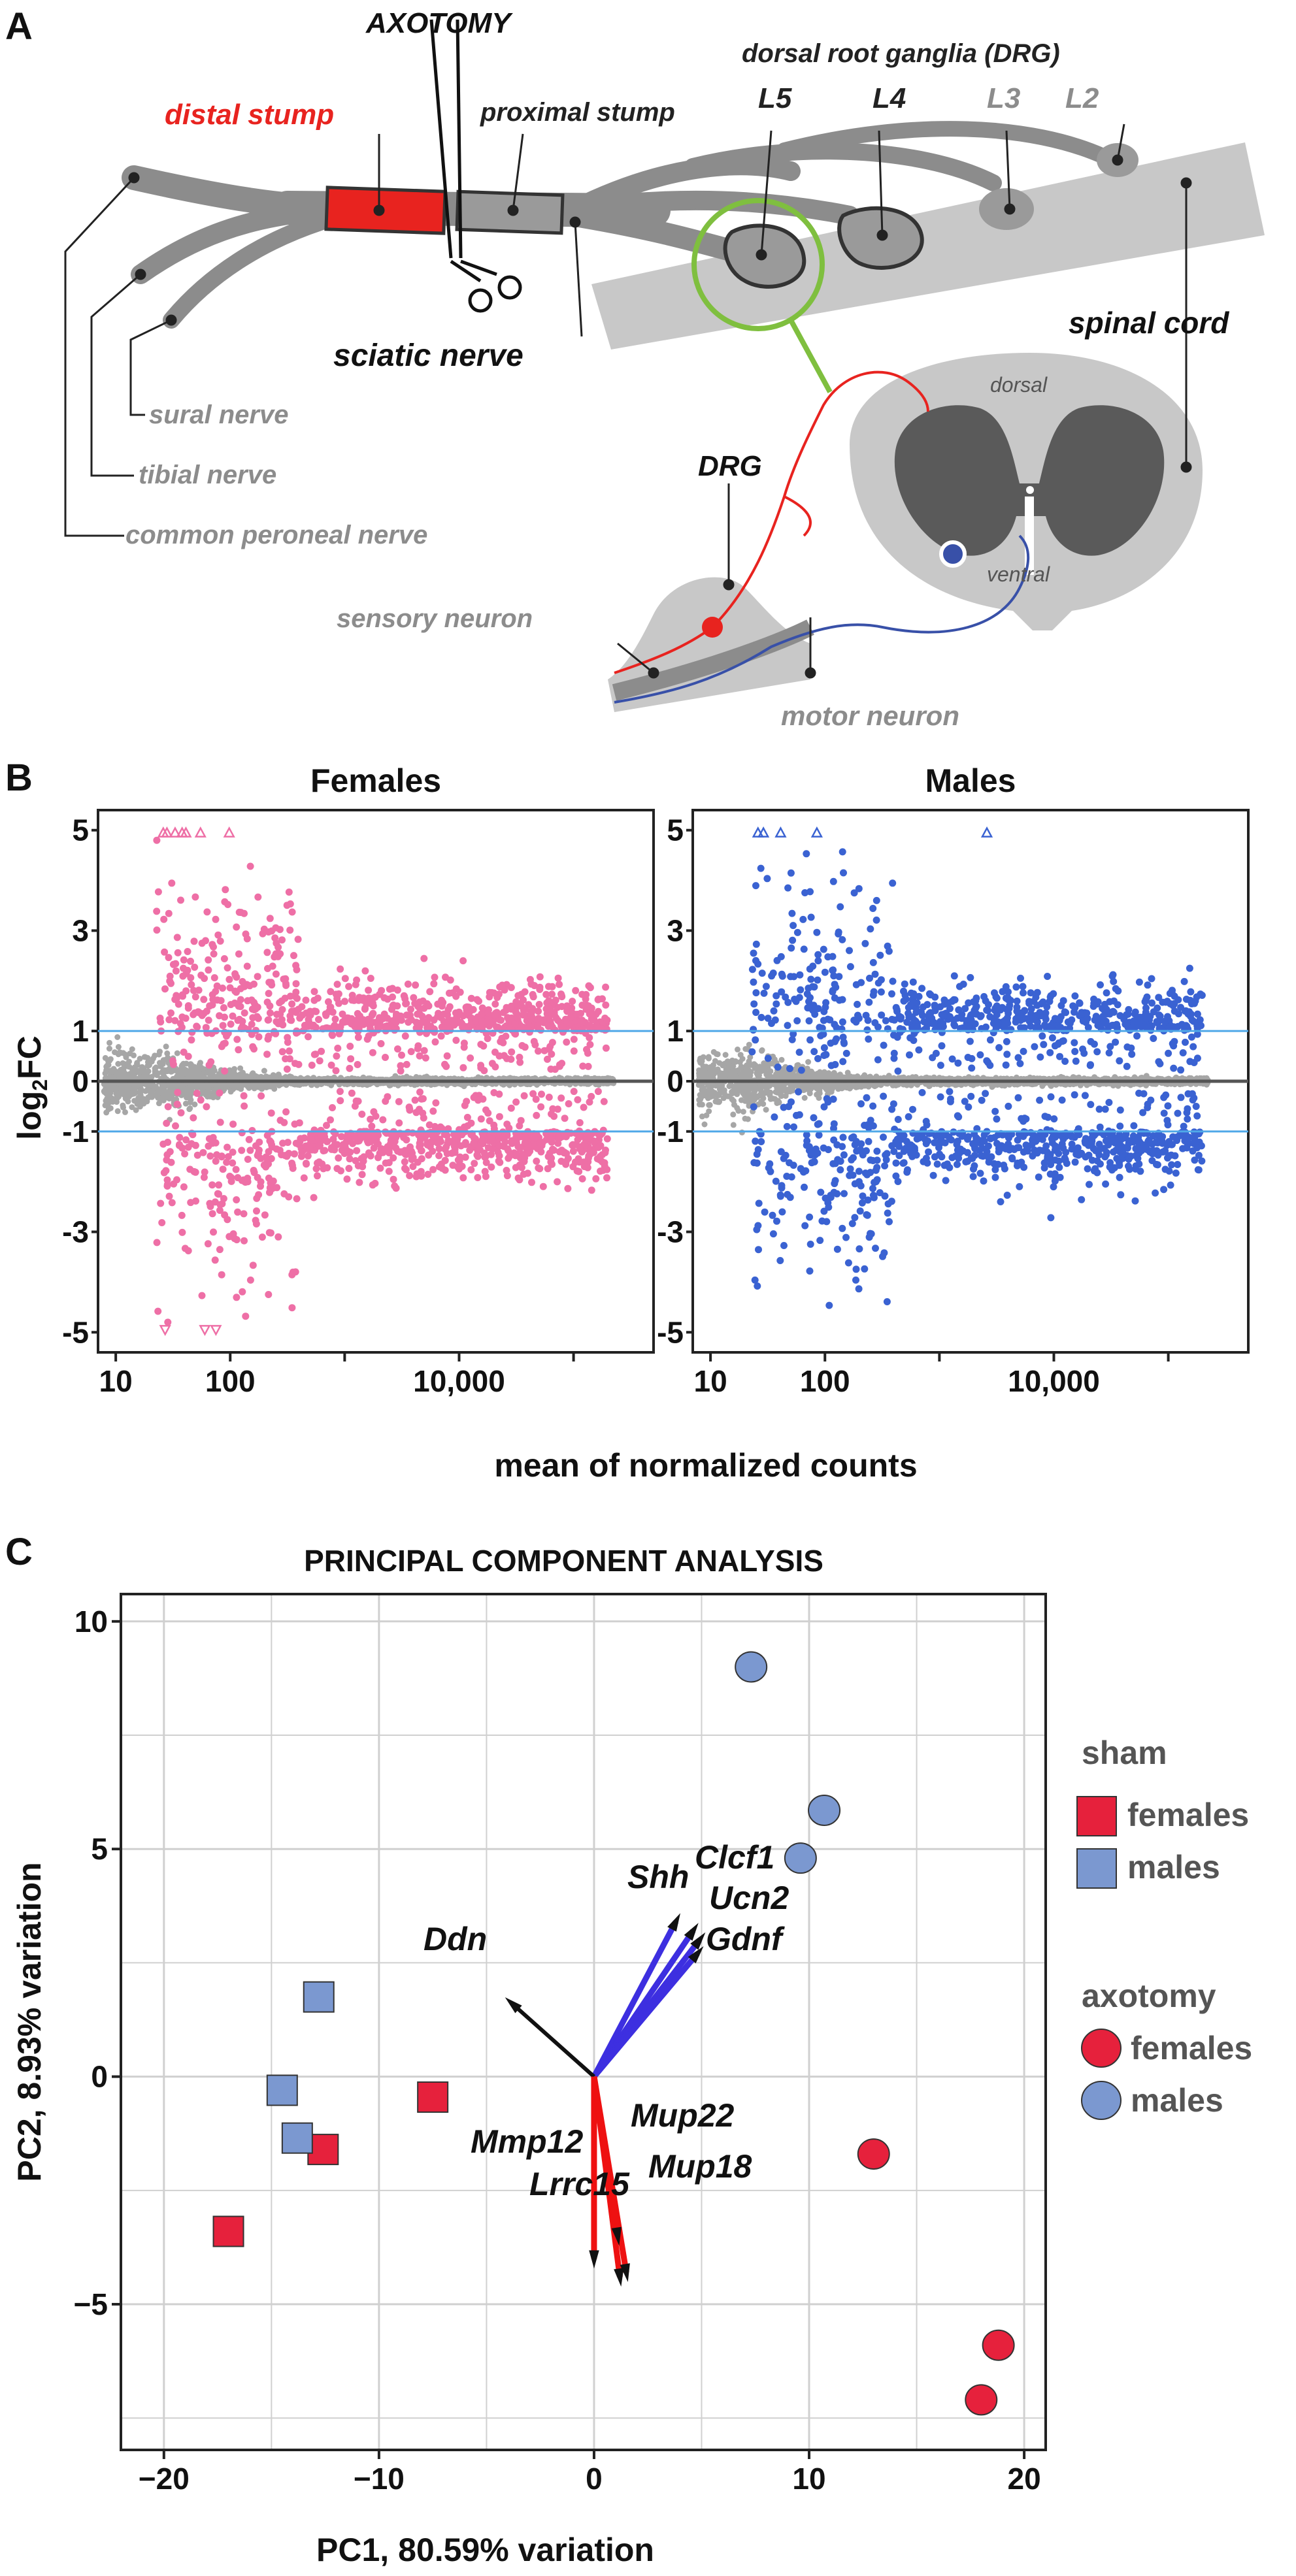 The width and height of the screenshot is (1296, 2576). I want to click on ma-x-tick-label: 100, so click(230, 1381).